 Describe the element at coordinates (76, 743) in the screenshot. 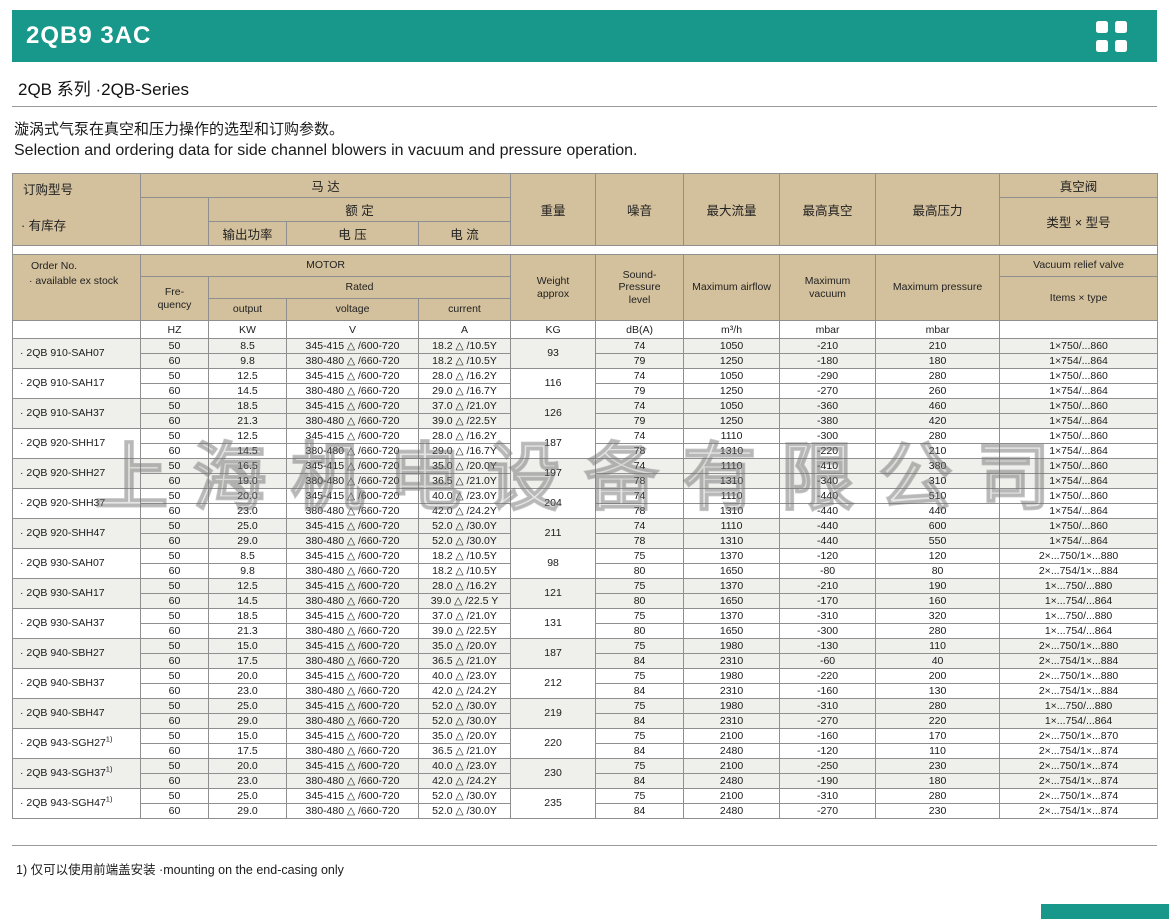

I see `order-no-cell: · 2QB 943-SGH271)` at that location.